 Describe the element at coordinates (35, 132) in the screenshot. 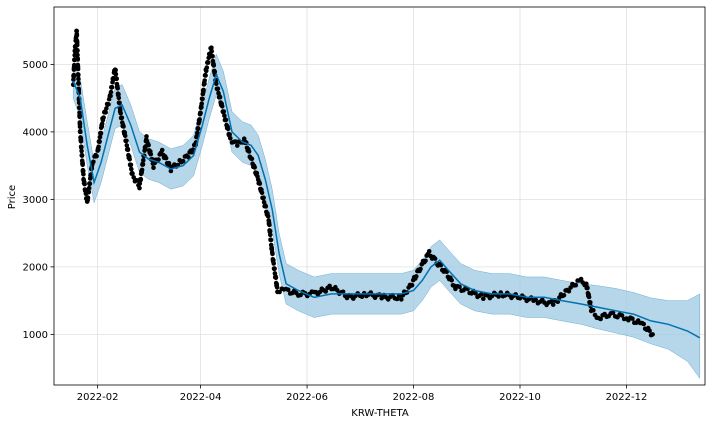

I see `y-tick-label: 4000` at that location.